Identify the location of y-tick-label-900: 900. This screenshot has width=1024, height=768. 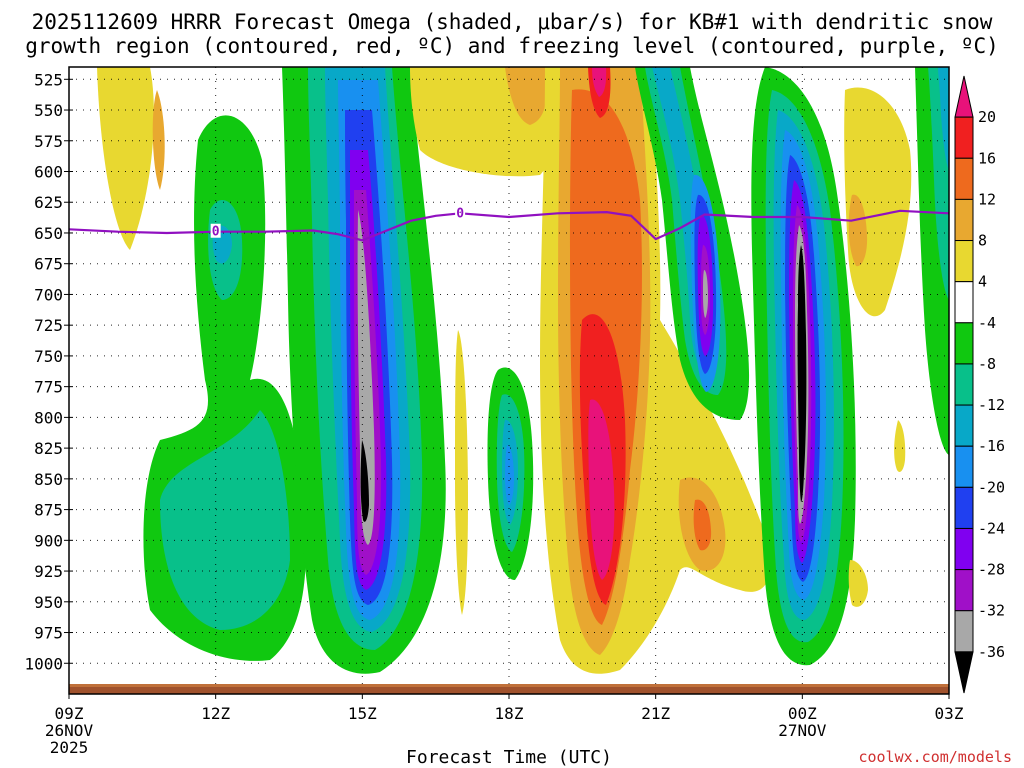
(48, 540).